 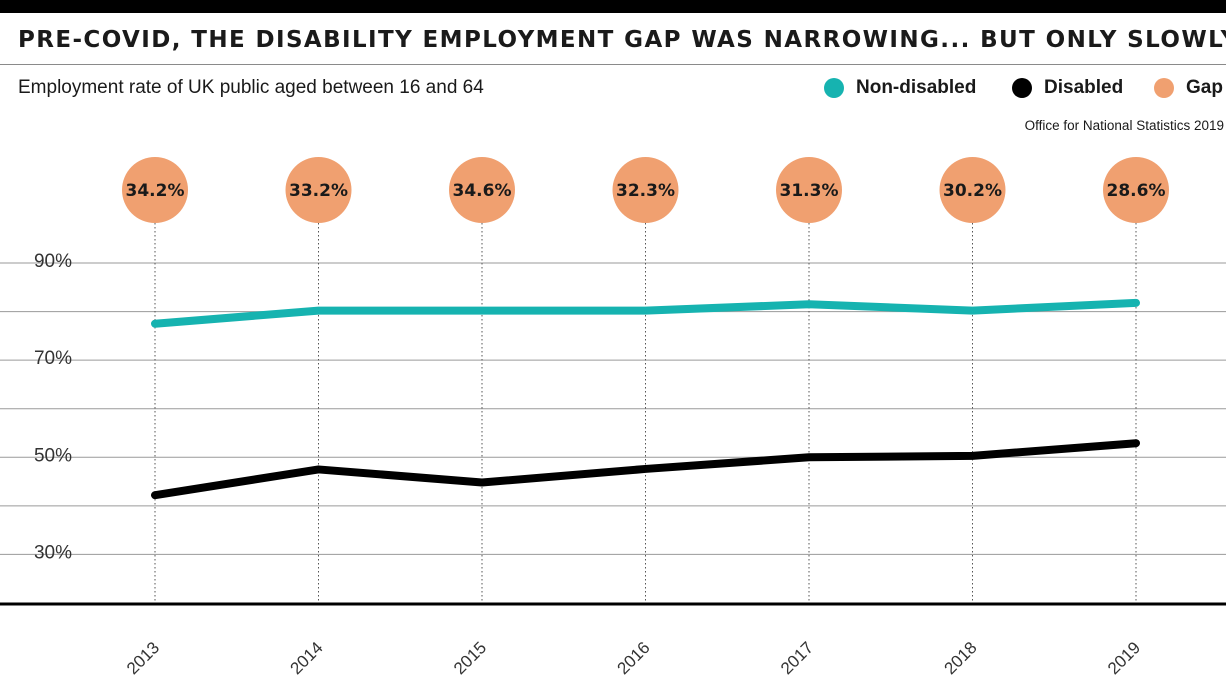 I want to click on legend-swatch-disabled, so click(x=1022, y=88).